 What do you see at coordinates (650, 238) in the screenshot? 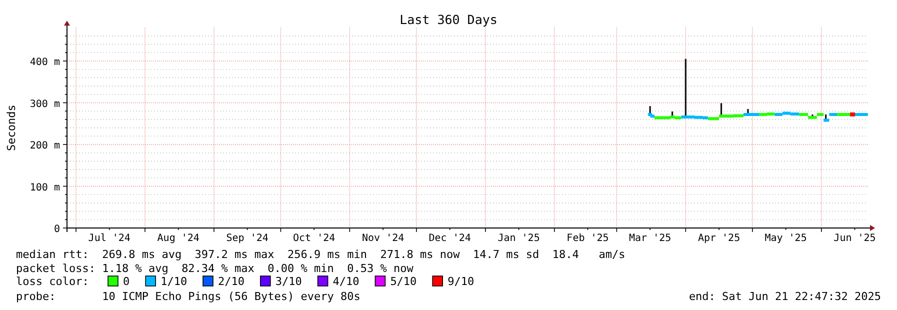
I see `x-tick-label: Mar '25` at bounding box center [650, 238].